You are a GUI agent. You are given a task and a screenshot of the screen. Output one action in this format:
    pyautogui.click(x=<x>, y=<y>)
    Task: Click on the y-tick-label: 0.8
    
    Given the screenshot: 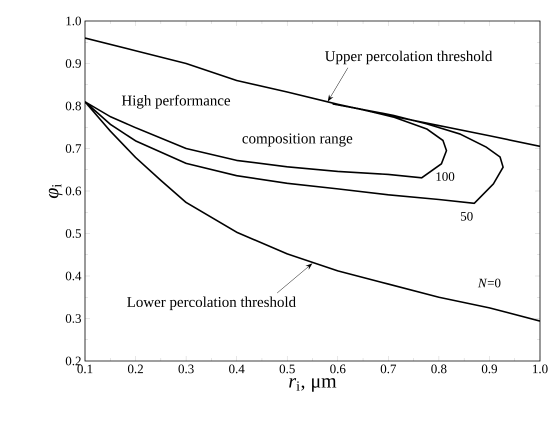 What is the action you would take?
    pyautogui.click(x=73, y=106)
    